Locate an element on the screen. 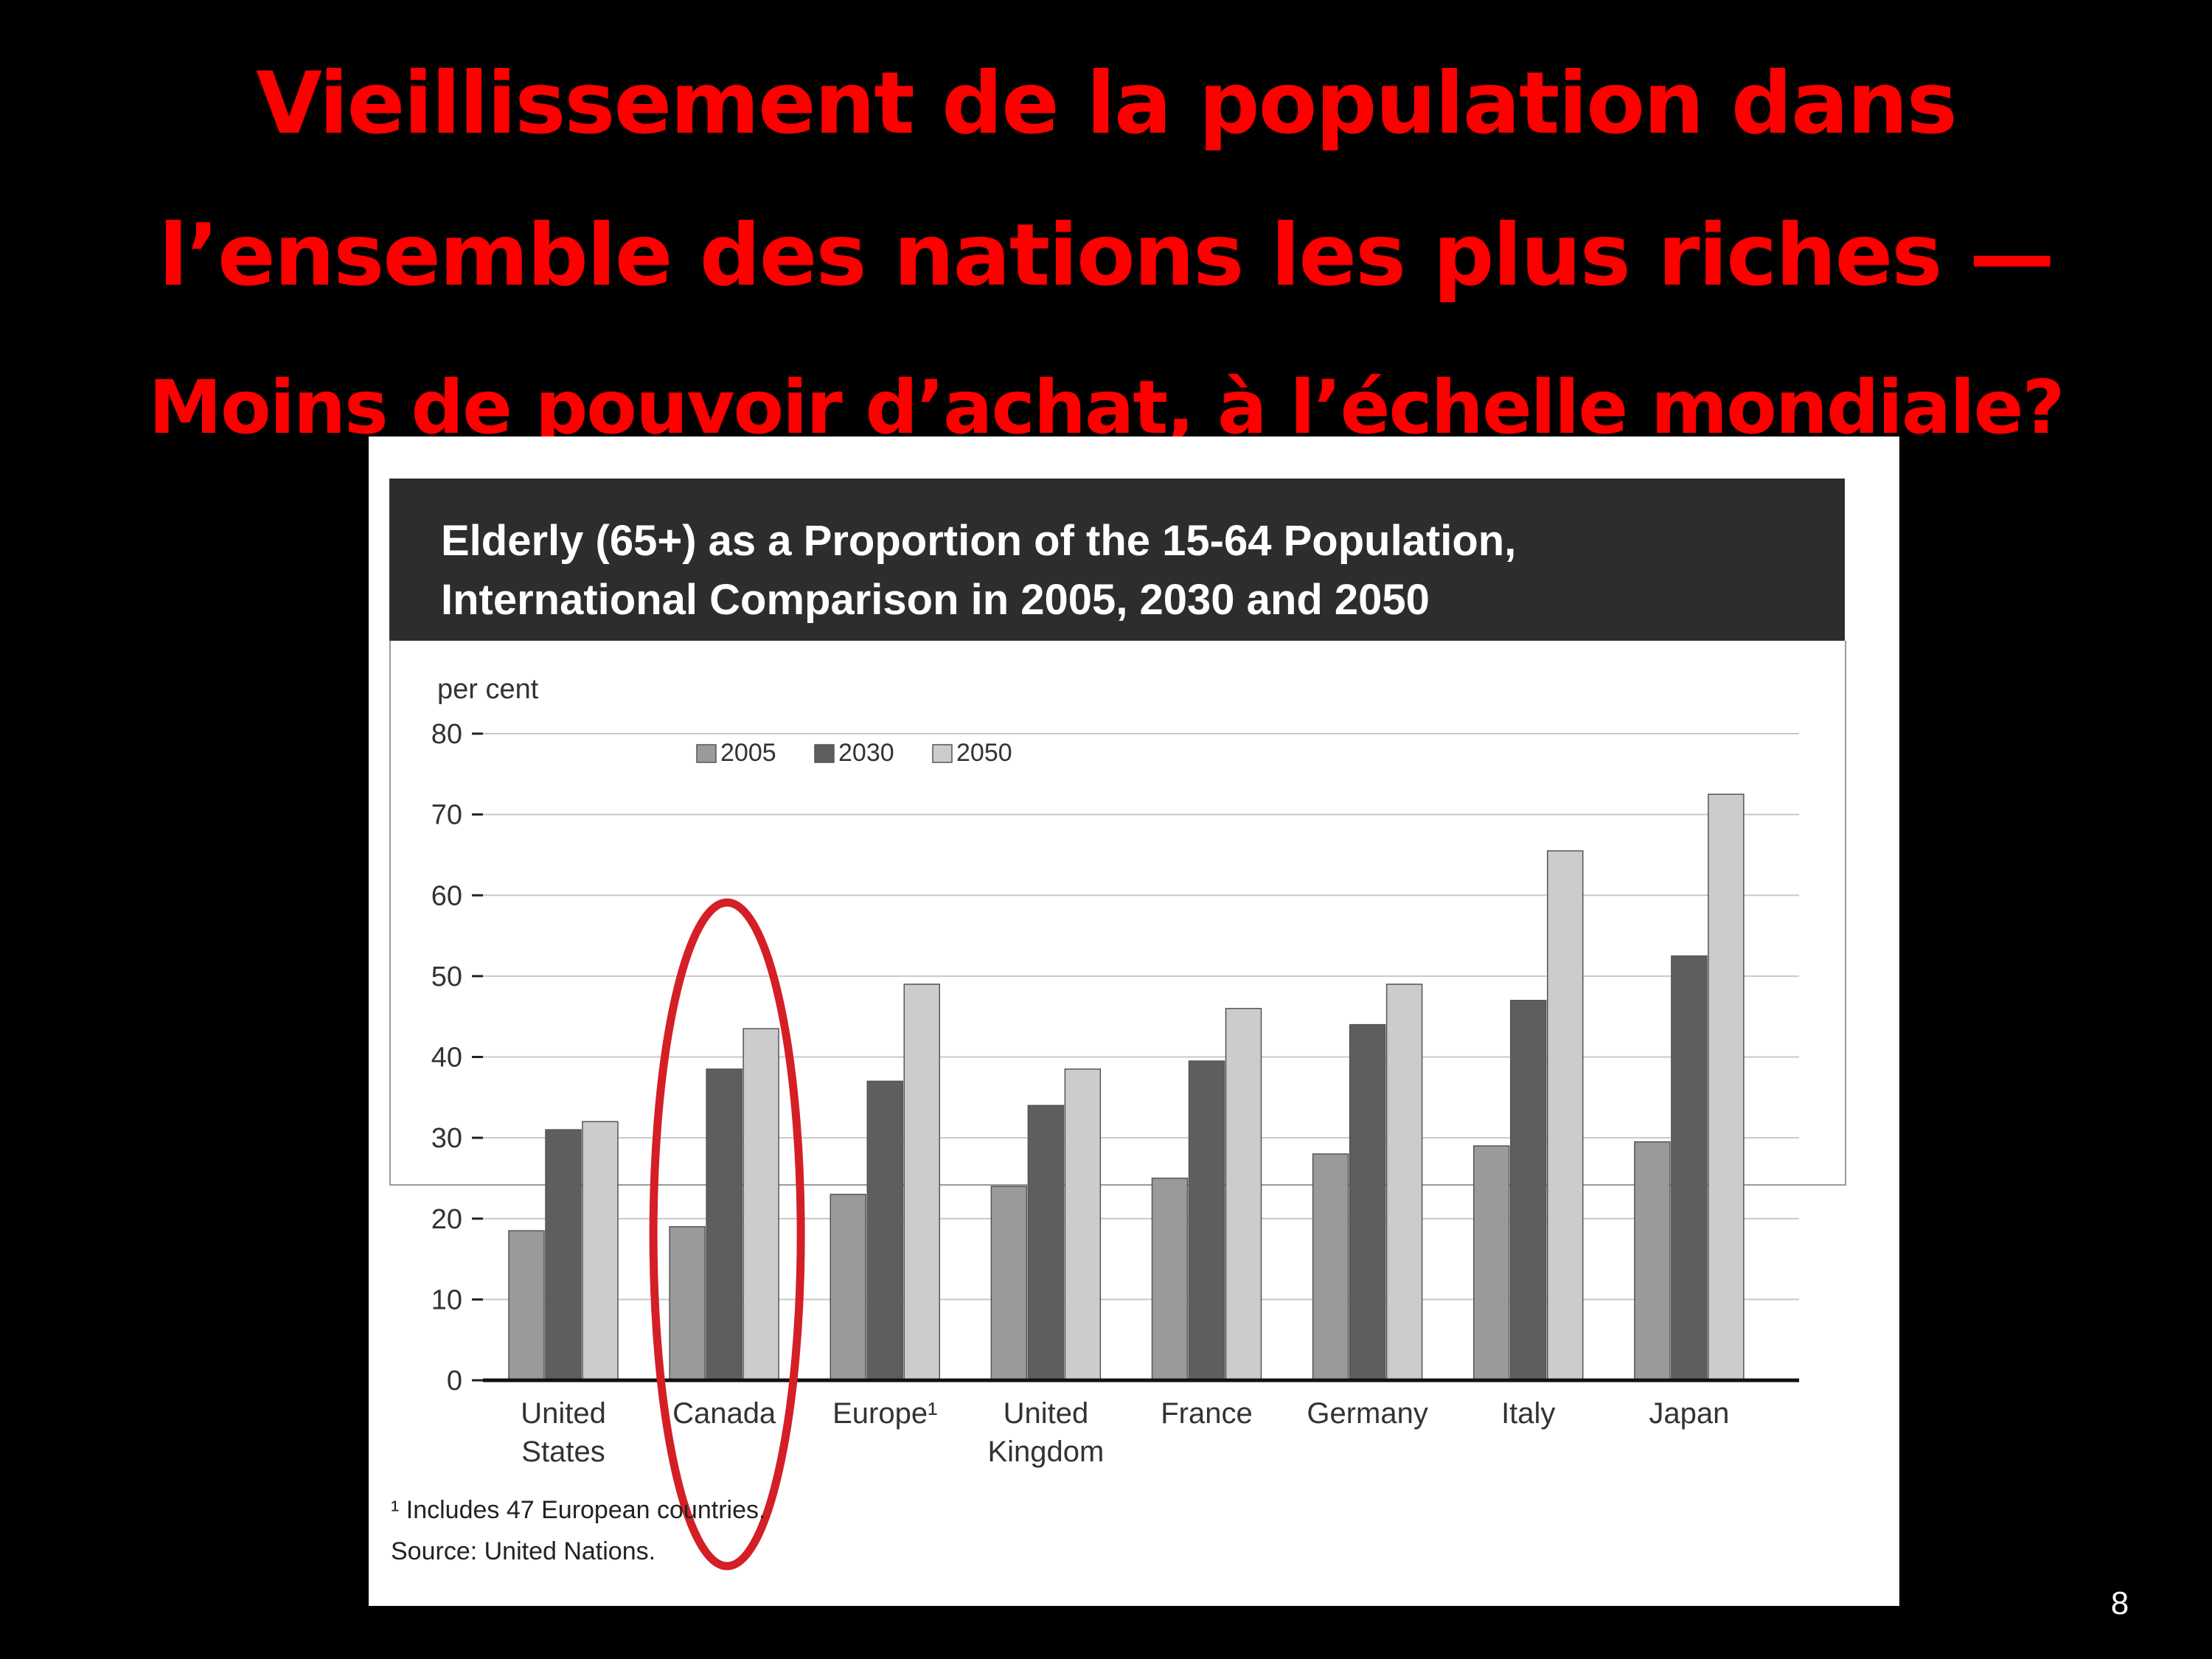 The width and height of the screenshot is (2212, 1659). highlight-ellipse is located at coordinates (727, 1234).